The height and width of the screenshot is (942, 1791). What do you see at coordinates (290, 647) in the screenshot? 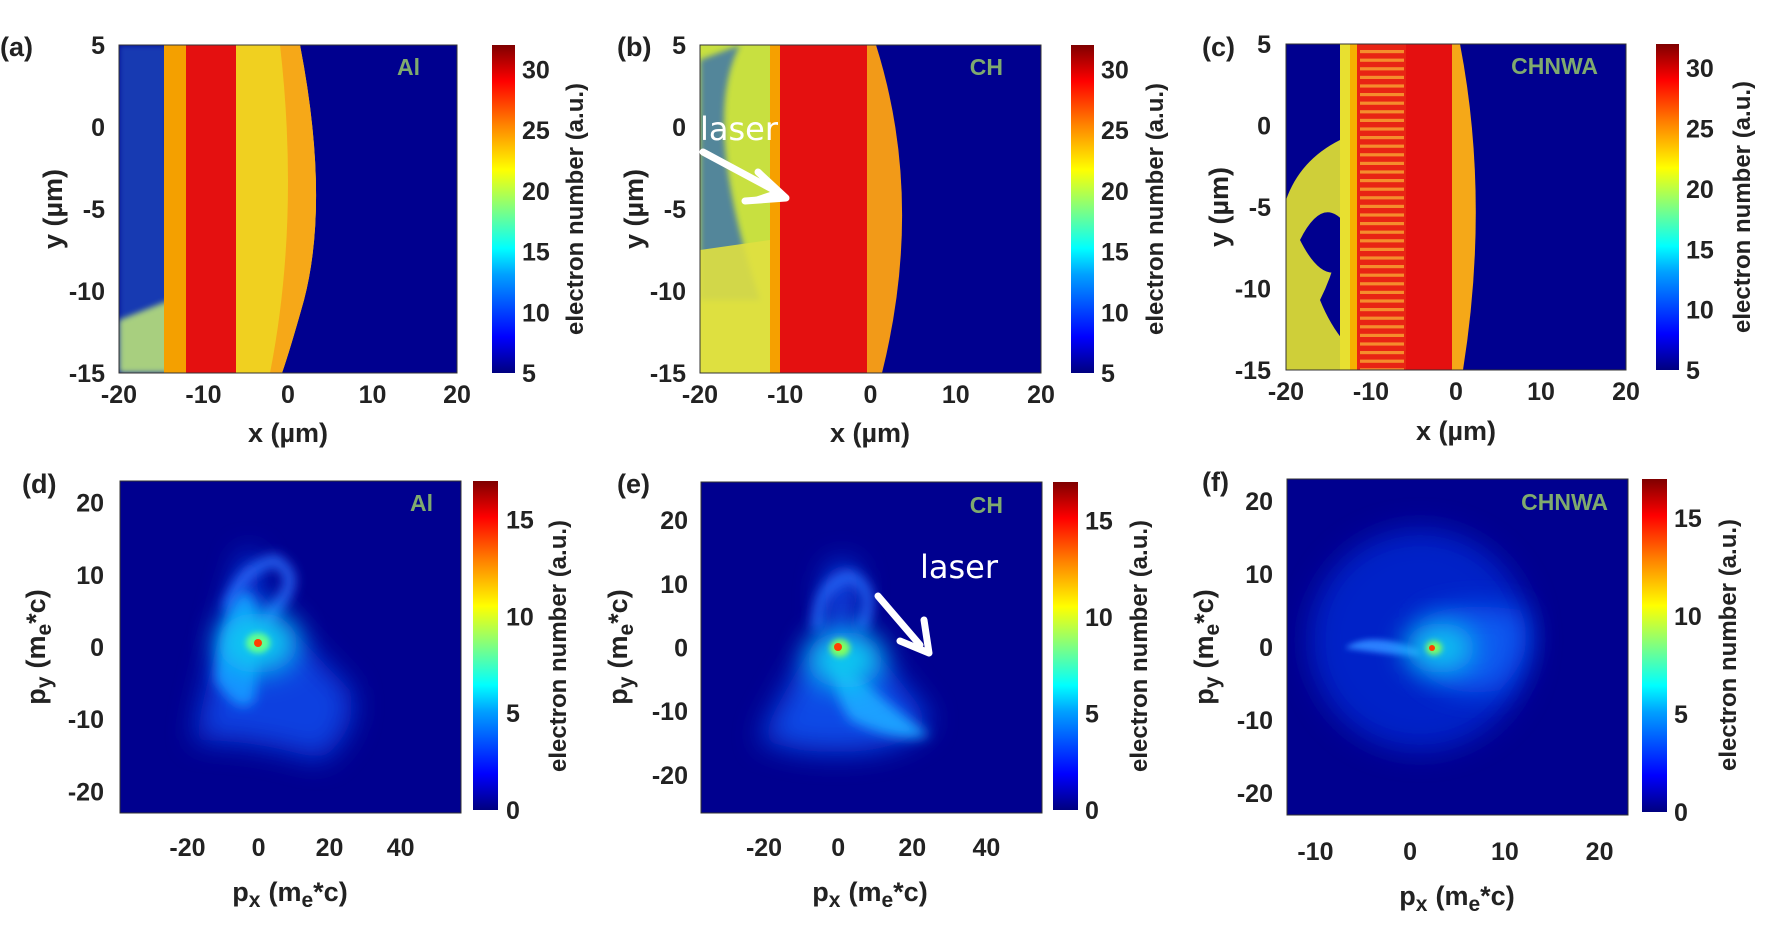
I see `heatmap-d` at bounding box center [290, 647].